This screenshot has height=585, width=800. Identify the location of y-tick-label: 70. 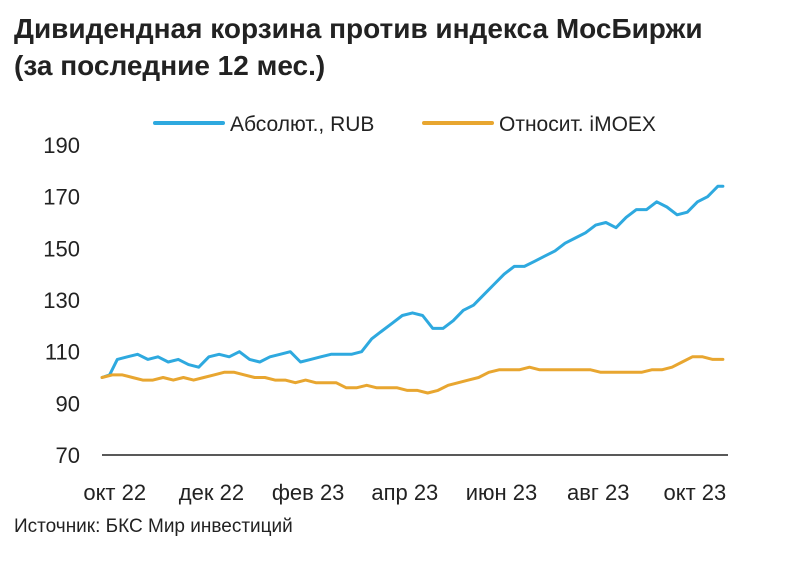
(68, 455).